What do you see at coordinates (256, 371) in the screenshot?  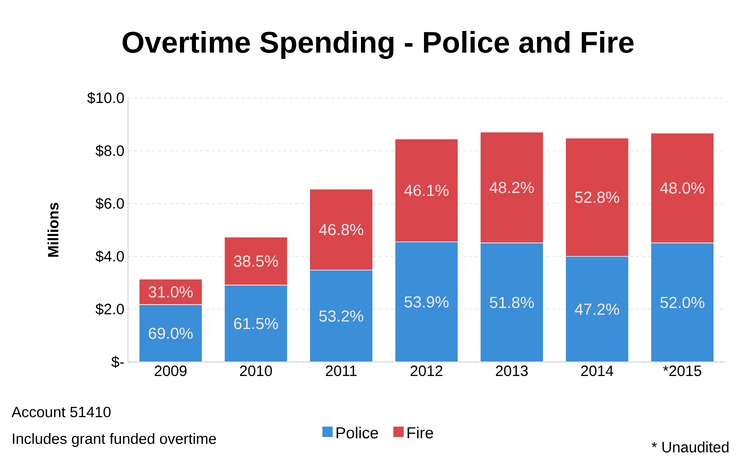 I see `x-tick-label: 2010` at bounding box center [256, 371].